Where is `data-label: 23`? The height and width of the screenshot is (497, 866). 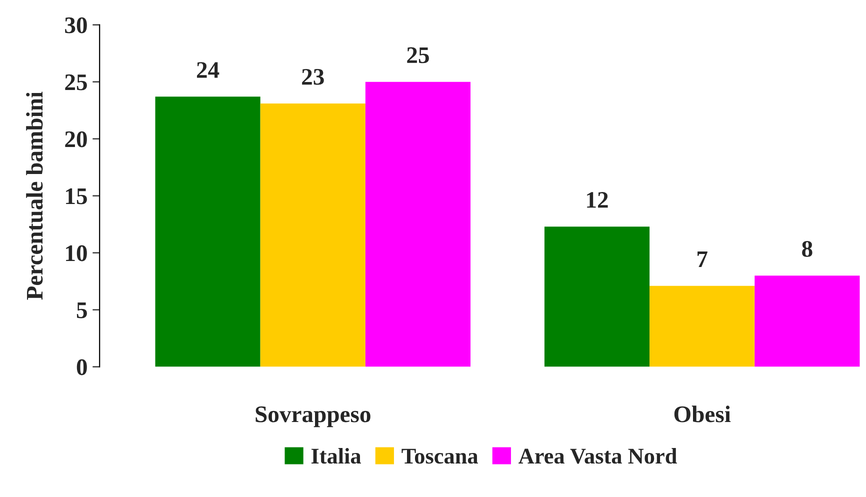
data-label: 23 is located at coordinates (313, 76).